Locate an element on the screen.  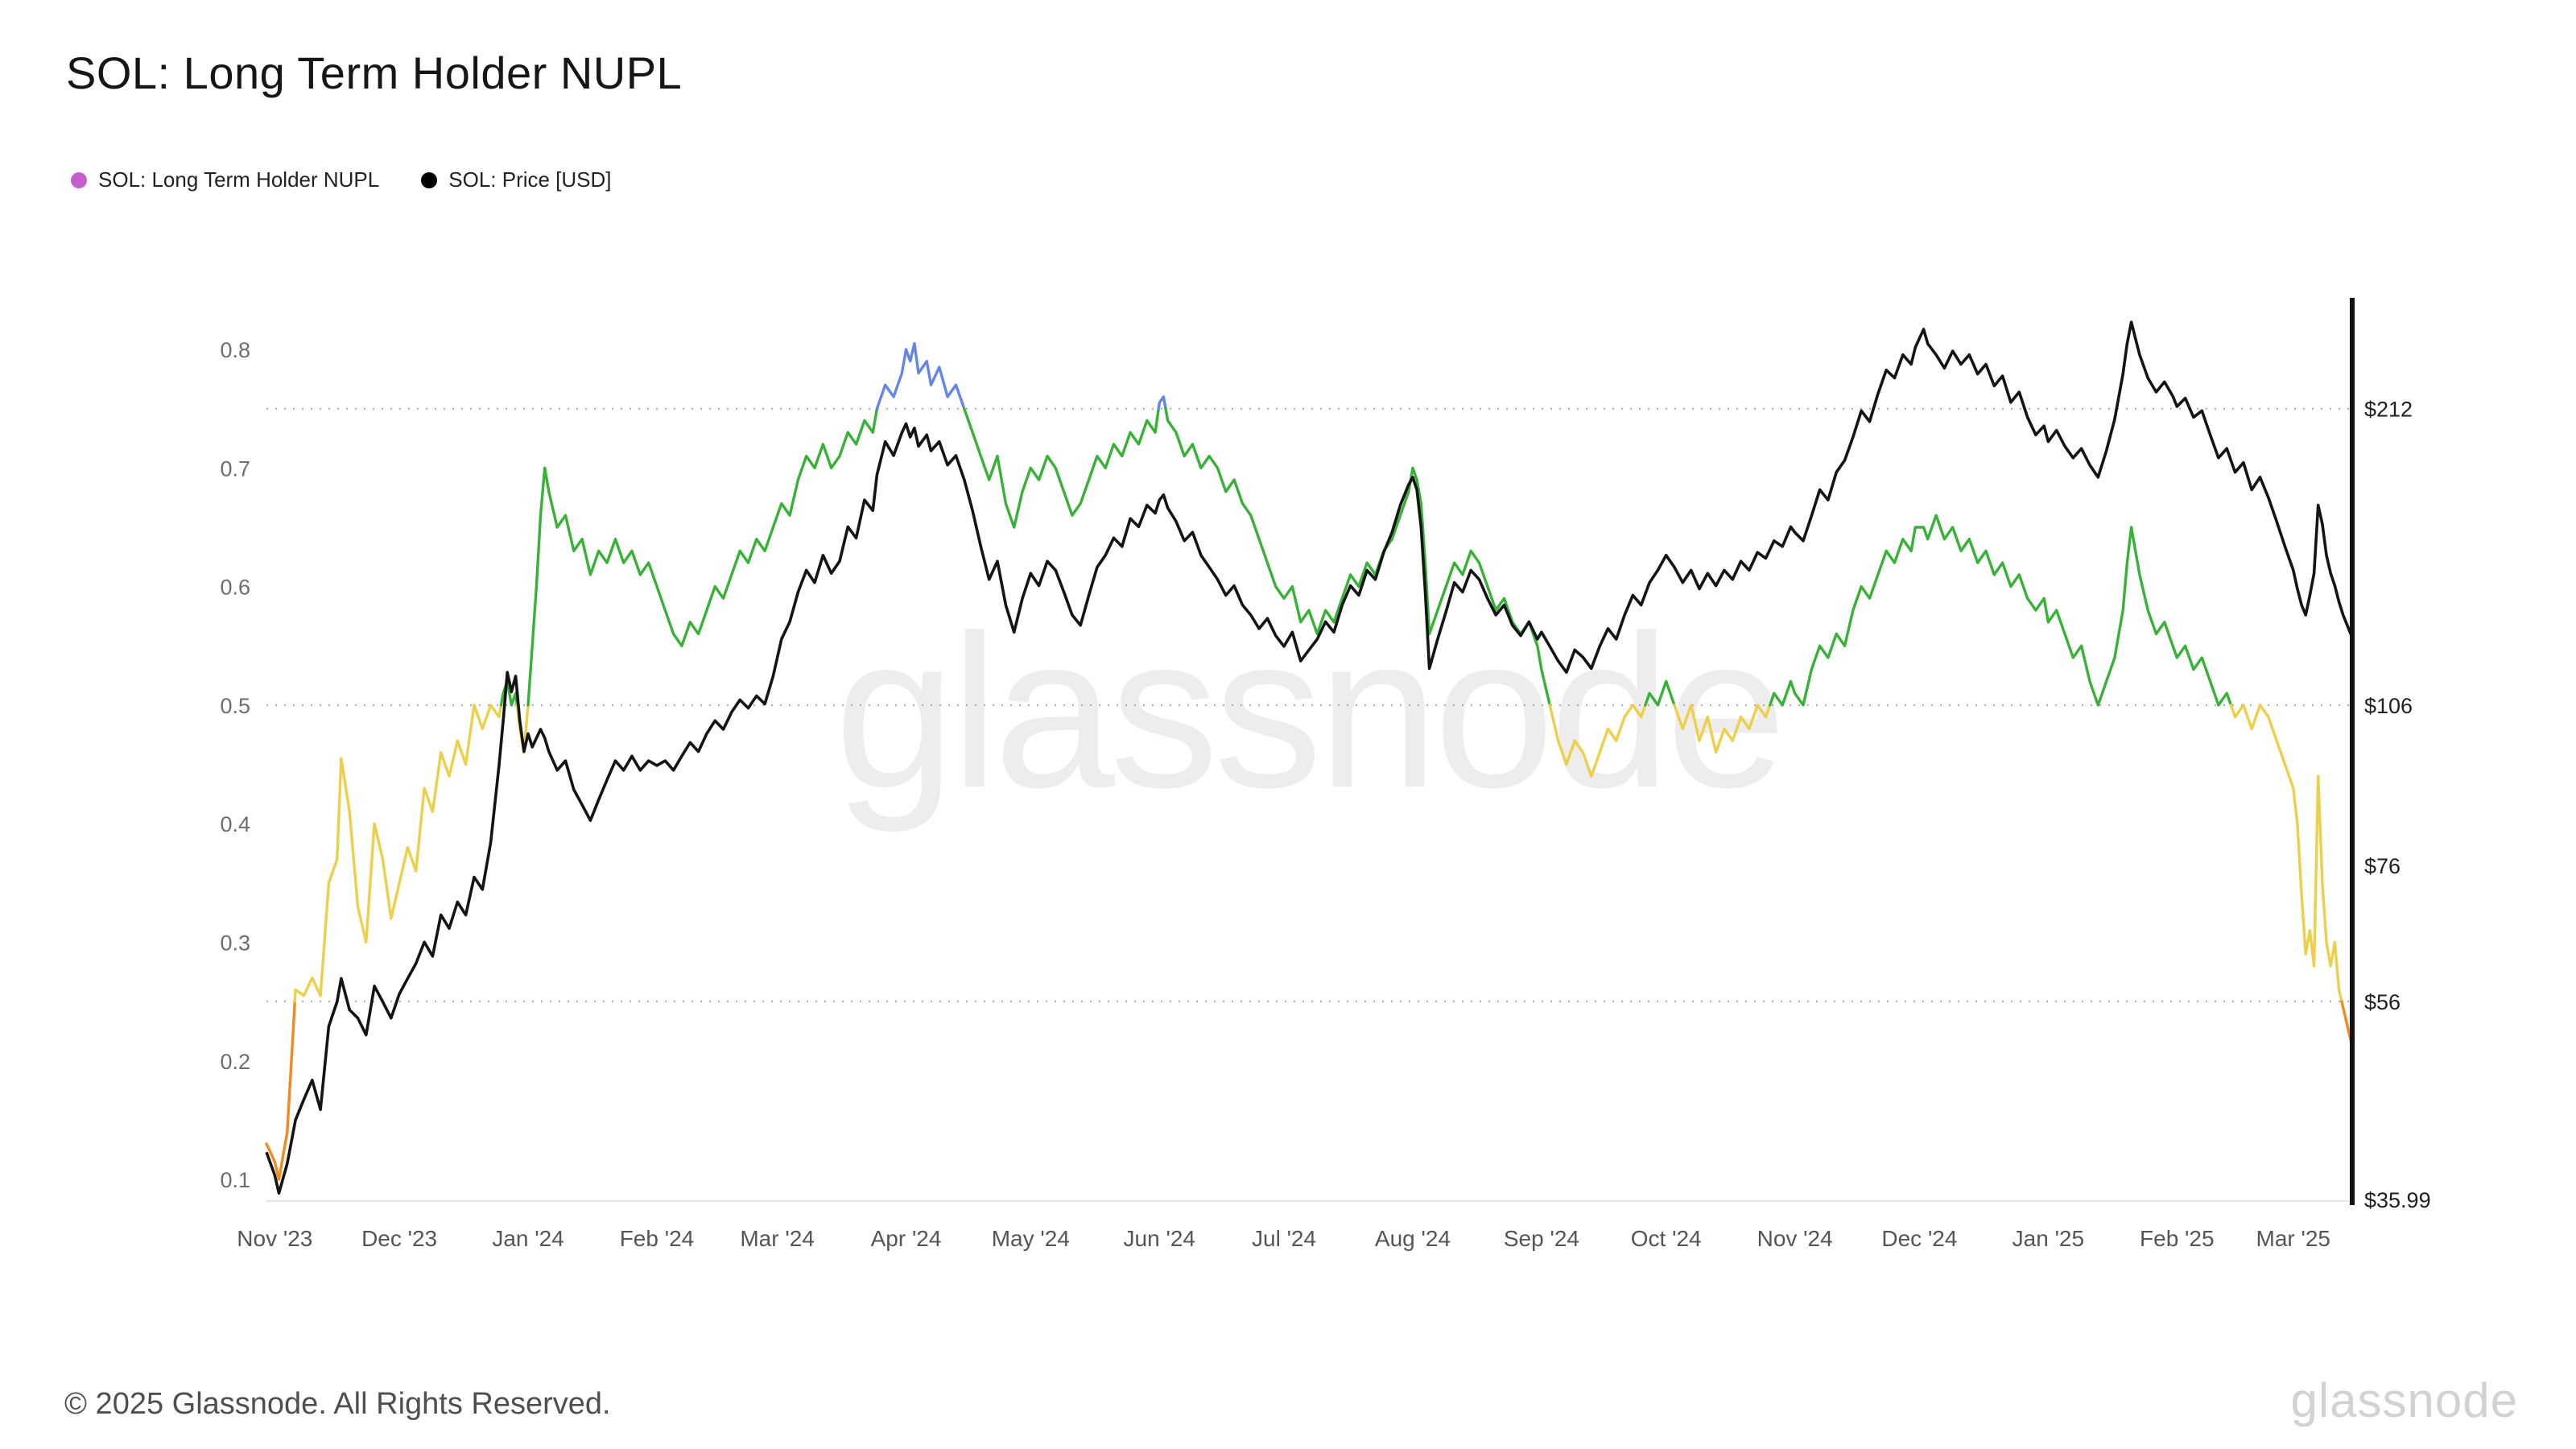
x-tick-label: Sep '24 is located at coordinates (1541, 1238).